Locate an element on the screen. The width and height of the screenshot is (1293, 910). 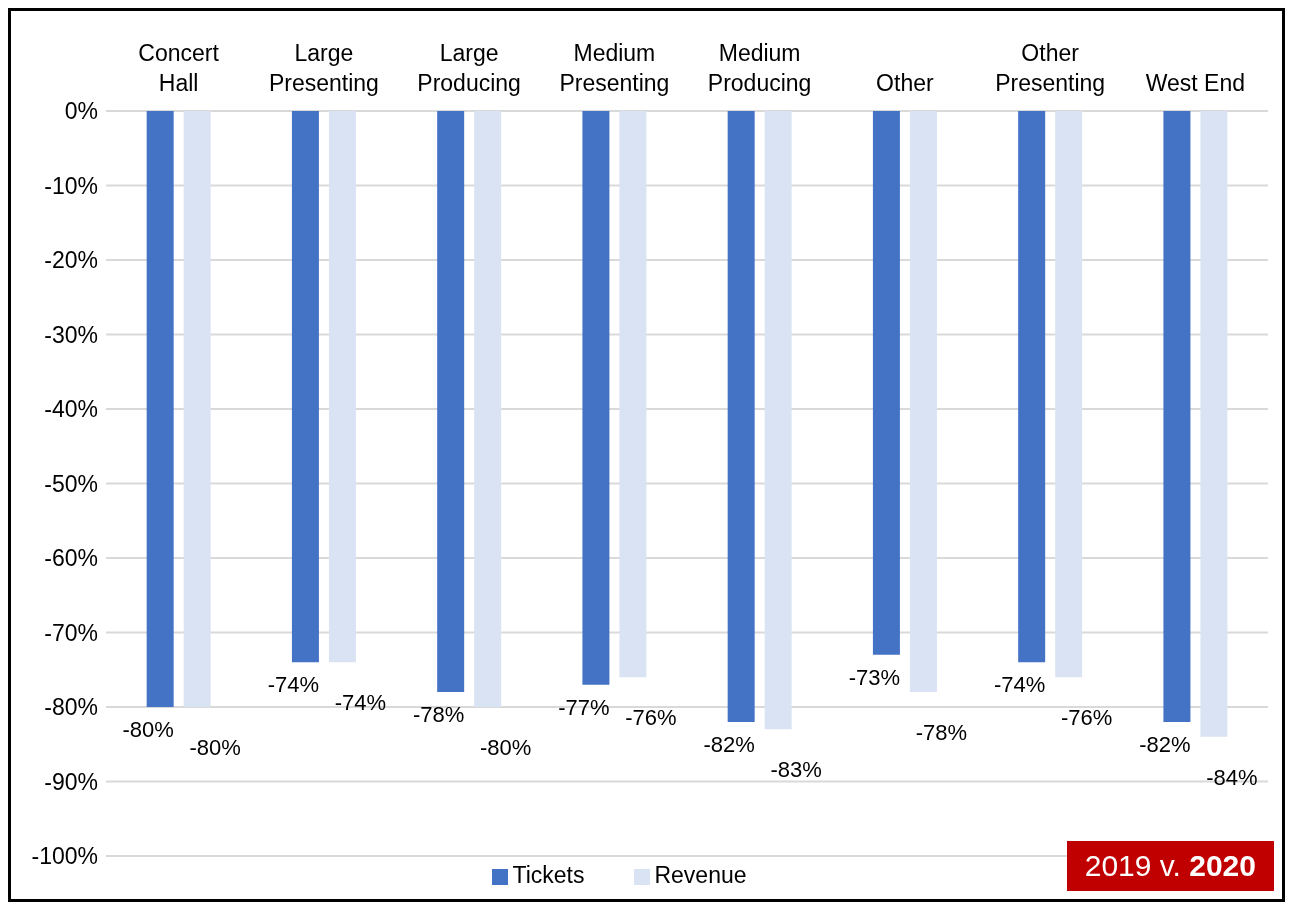
data-label: -84% is located at coordinates (1232, 777).